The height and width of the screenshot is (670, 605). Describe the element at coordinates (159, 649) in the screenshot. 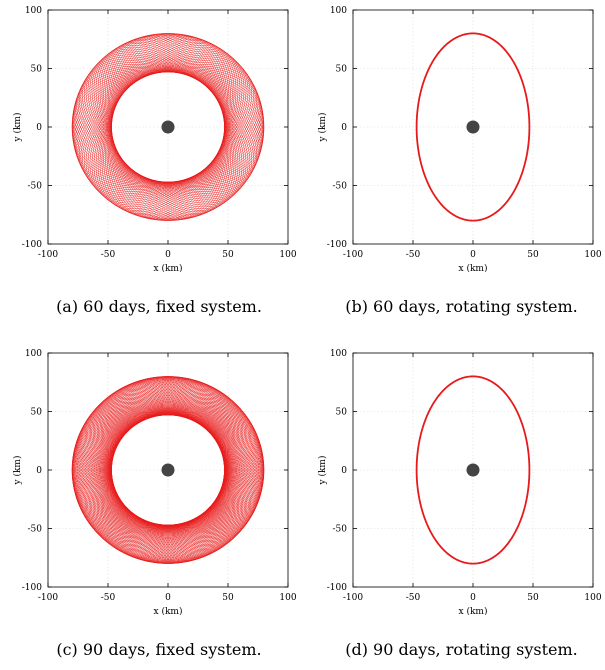

I see `caption-c: (c) 90 days, fixed system.` at that location.